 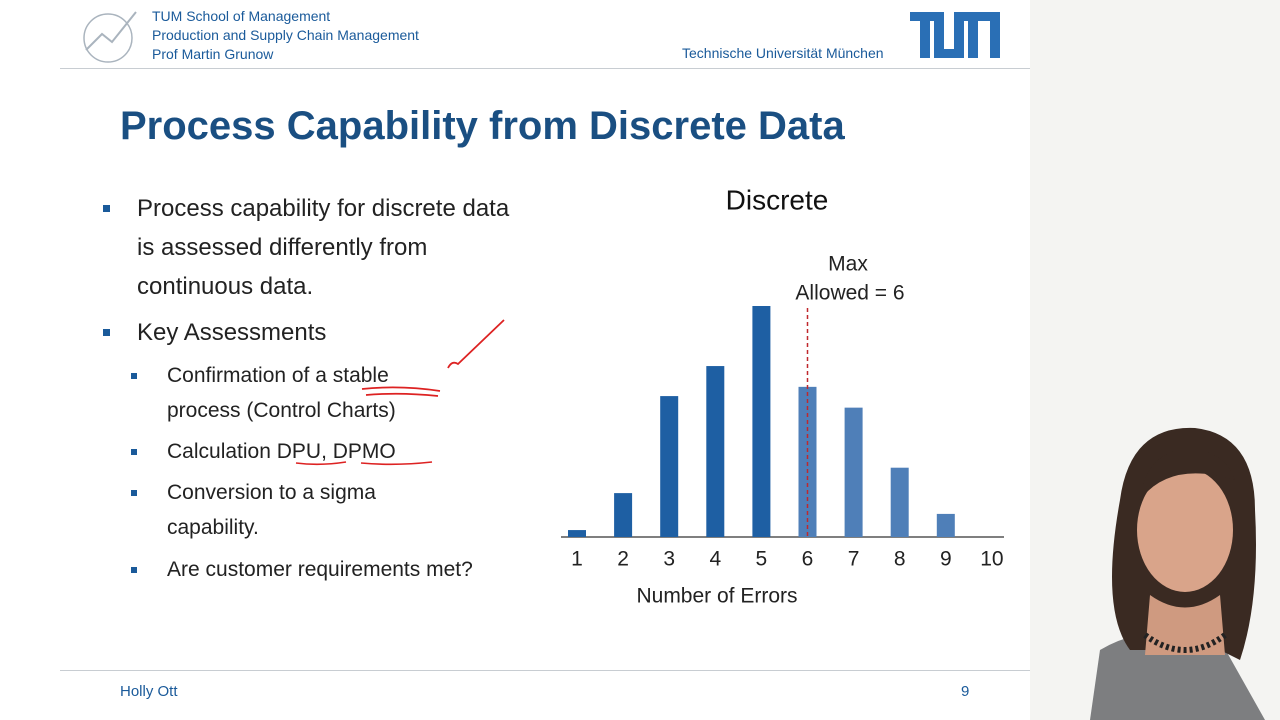 I want to click on page-number: 9, so click(x=965, y=691).